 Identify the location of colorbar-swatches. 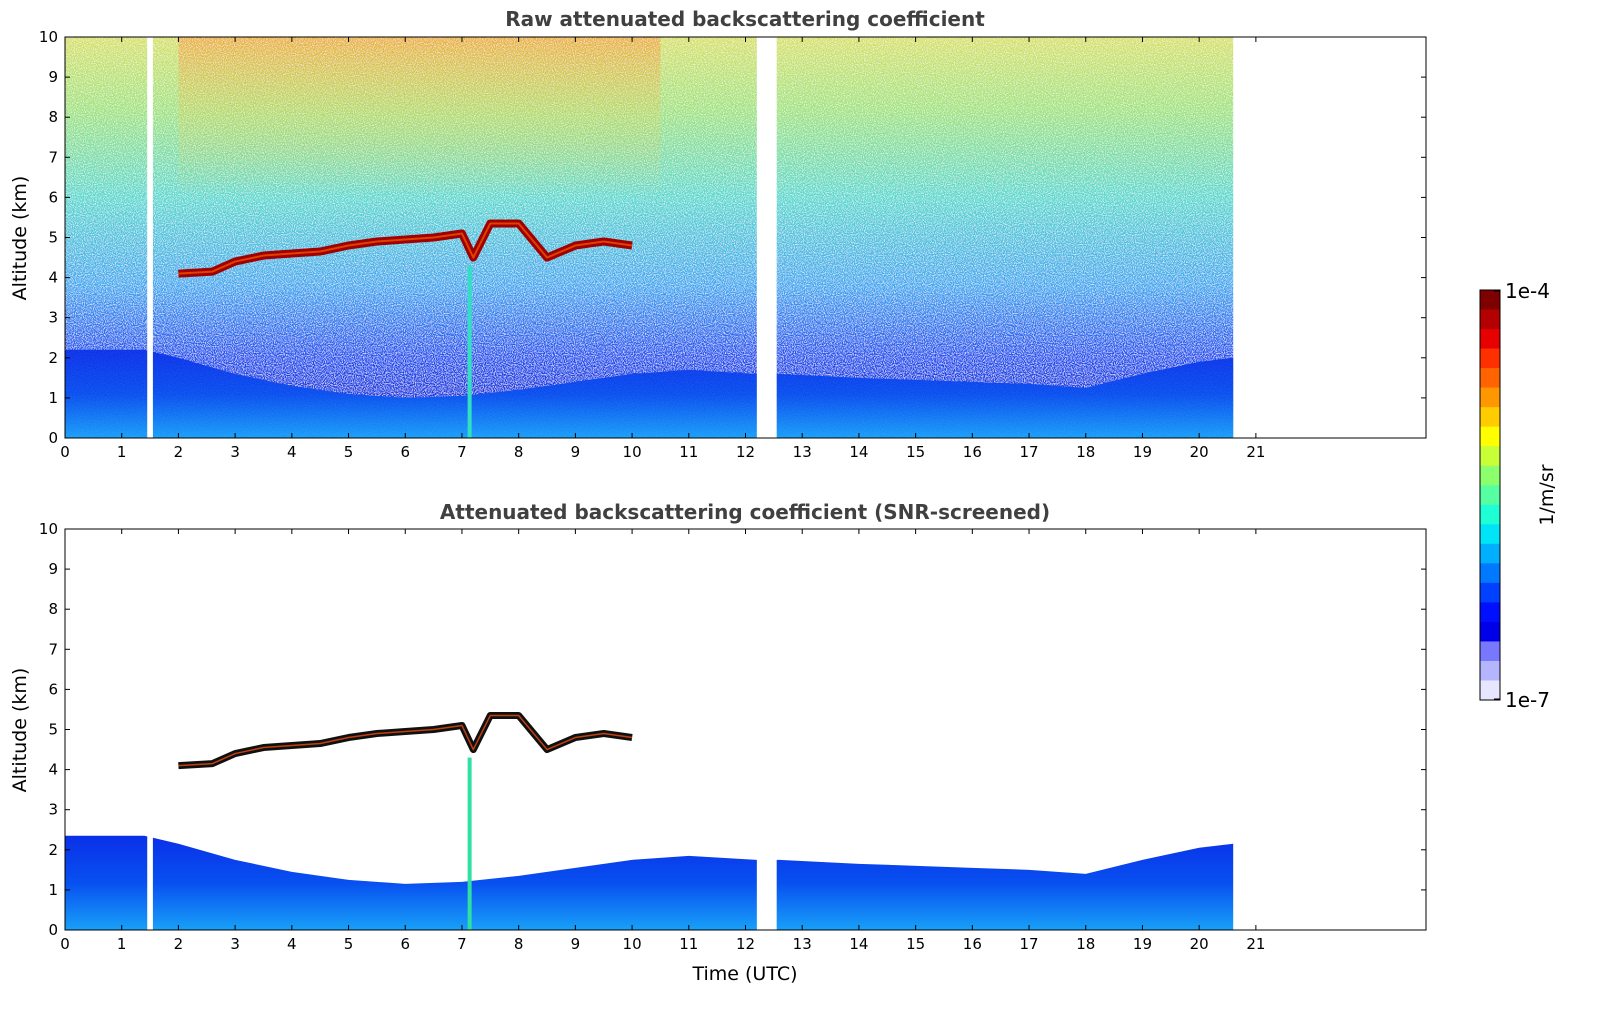
(1490, 495).